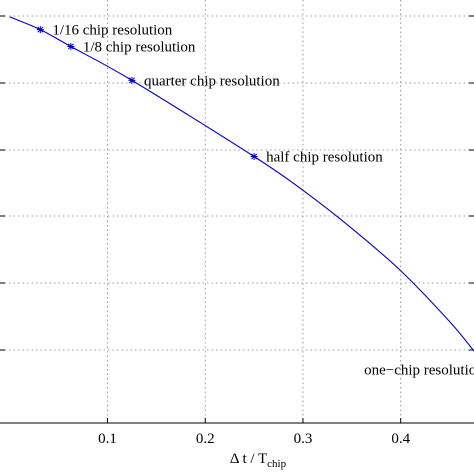 This screenshot has height=474, width=474. Describe the element at coordinates (205, 439) in the screenshot. I see `x-tick-label: 0.2` at that location.